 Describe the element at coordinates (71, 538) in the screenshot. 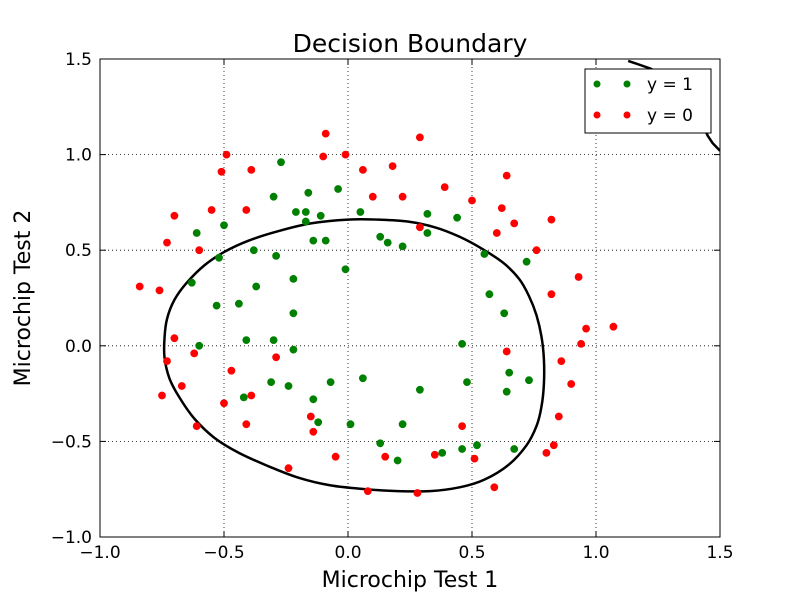

I see `y-tick-label: −1.0` at that location.